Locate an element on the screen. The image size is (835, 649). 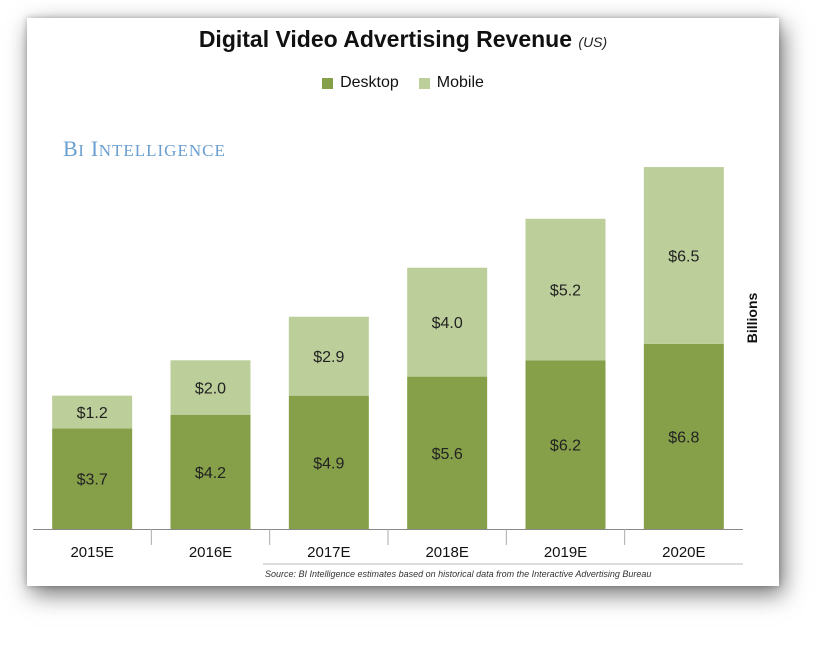
bar-mobile-2016E is located at coordinates (210, 387).